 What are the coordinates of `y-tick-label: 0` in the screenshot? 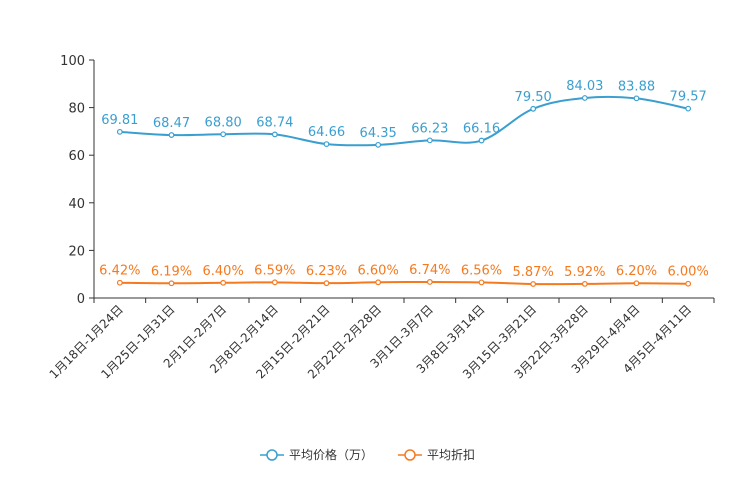 It's located at (81, 299).